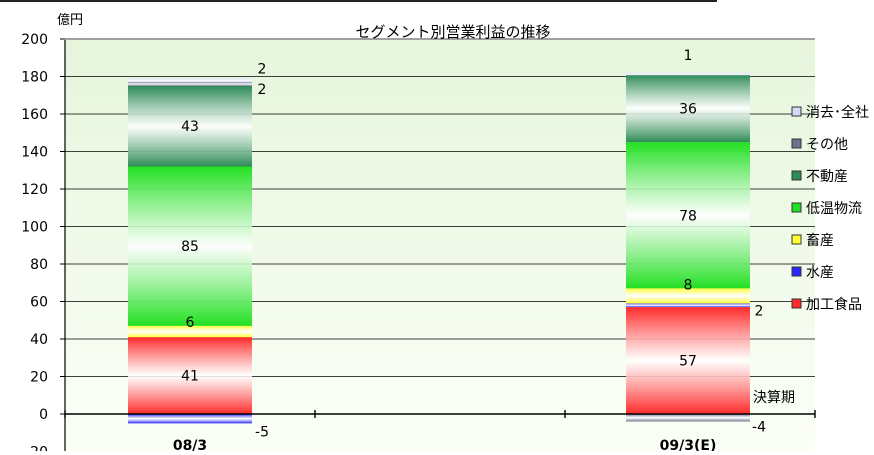 The height and width of the screenshot is (455, 874). What do you see at coordinates (837, 112) in the screenshot?
I see `legend-label: 消去･全社` at bounding box center [837, 112].